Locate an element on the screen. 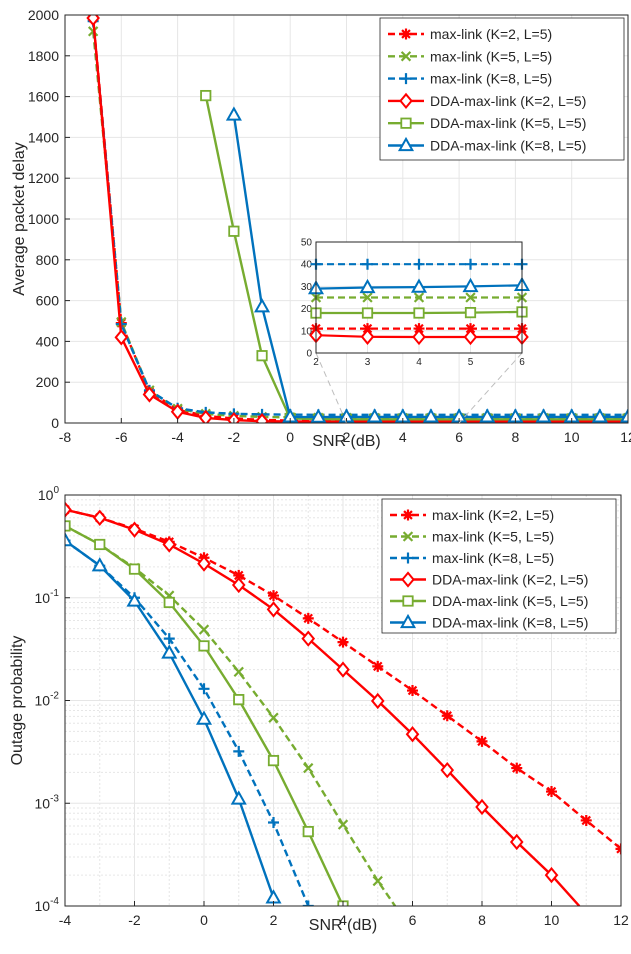  y-axis-label: Outage probability is located at coordinates (17, 701).